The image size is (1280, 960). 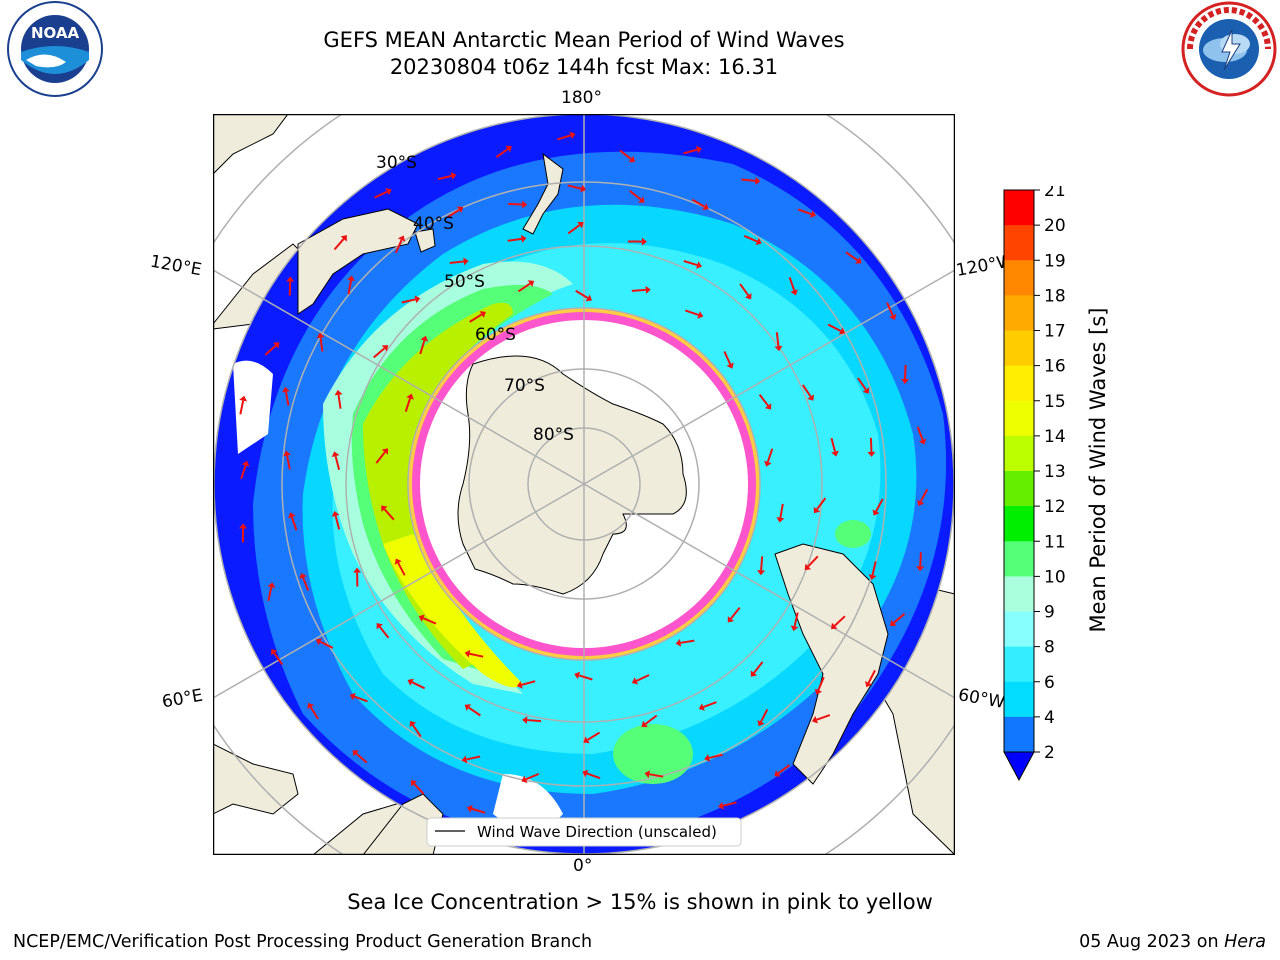 What do you see at coordinates (1049, 683) in the screenshot?
I see `colorbar-tick-label: 6` at bounding box center [1049, 683].